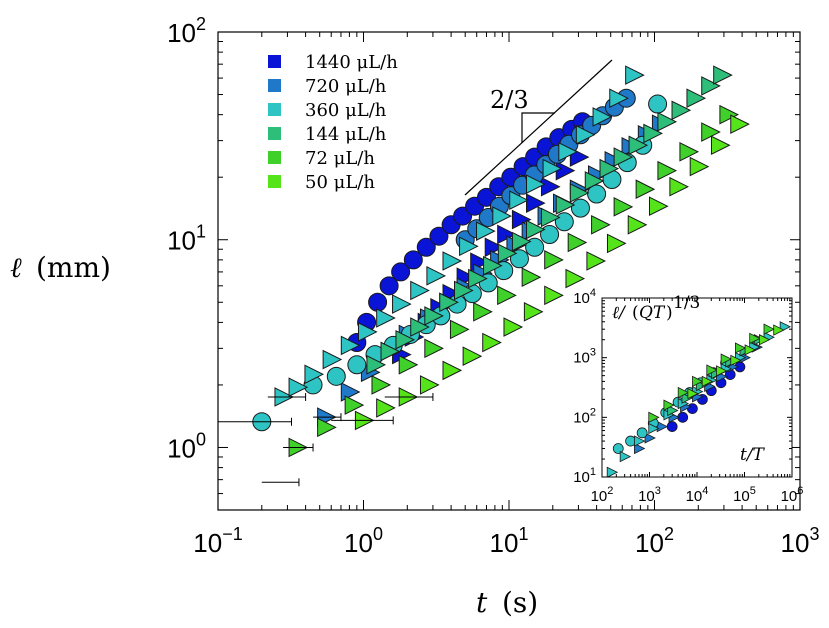 The height and width of the screenshot is (628, 829). Describe the element at coordinates (800, 541) in the screenshot. I see `x-tick-label: 10³` at that location.